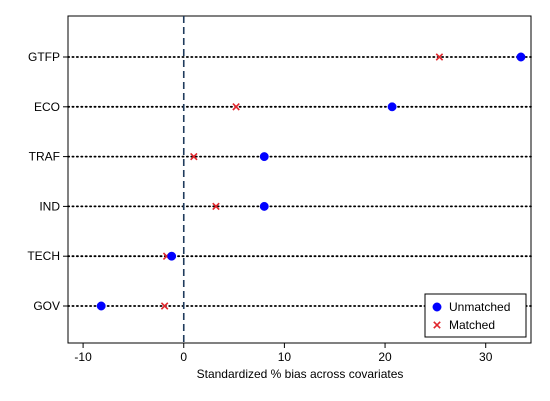 The image size is (550, 401). Describe the element at coordinates (385, 357) in the screenshot. I see `x-tick-label: 20` at that location.